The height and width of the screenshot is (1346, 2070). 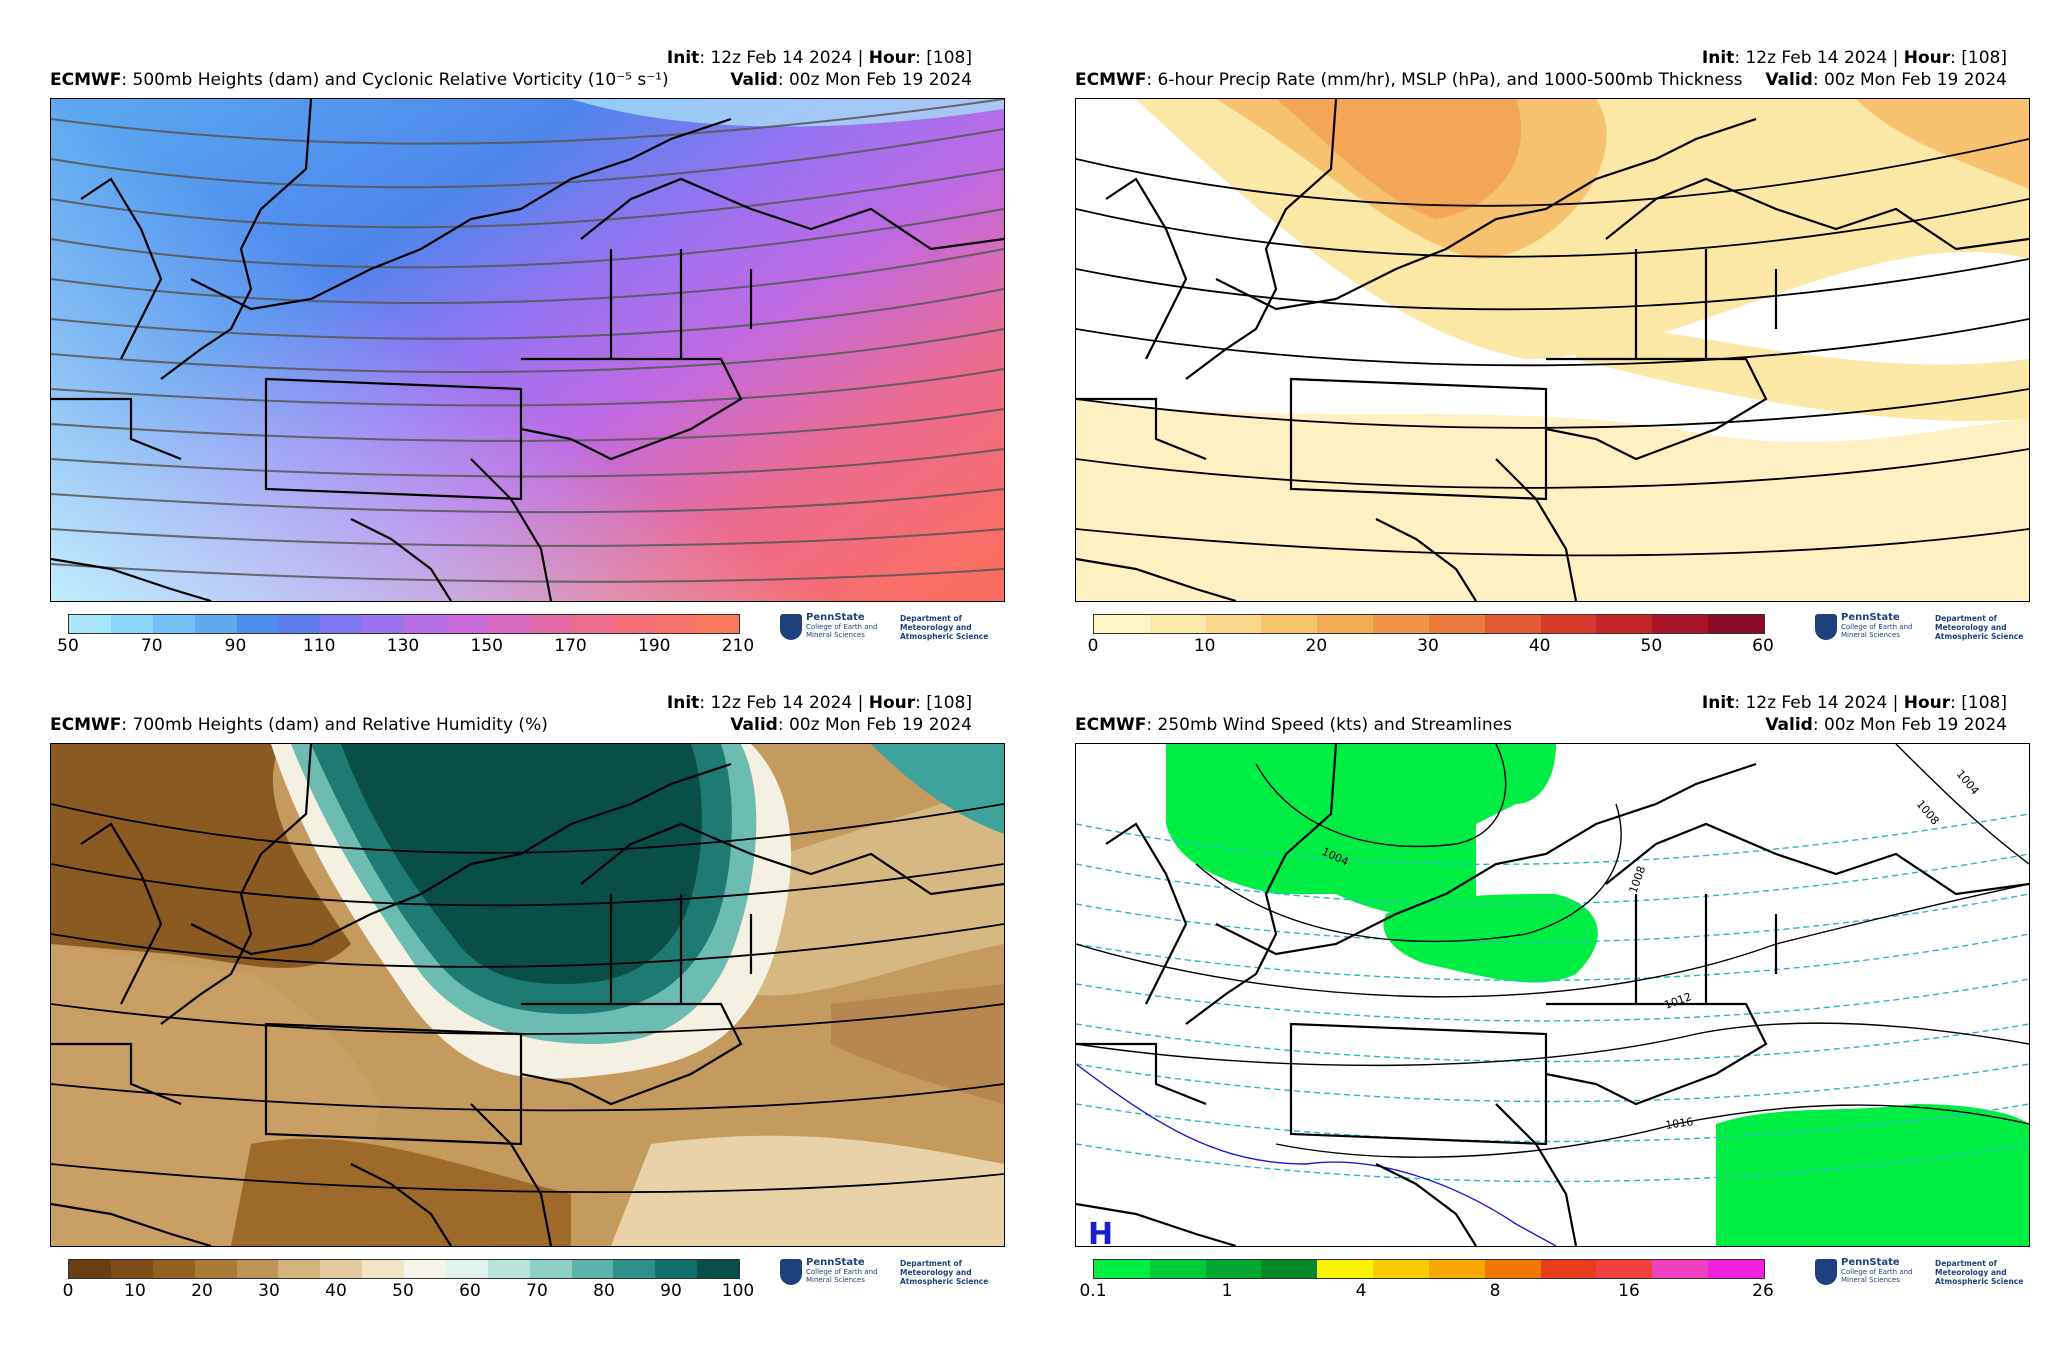 What do you see at coordinates (738, 646) in the screenshot?
I see `colorbar-tick-label: 210` at bounding box center [738, 646].